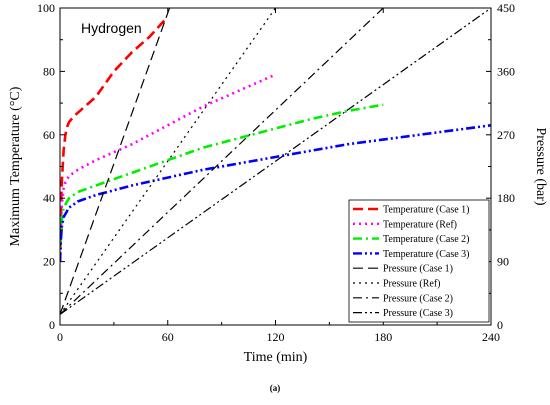 This screenshot has height=405, width=550. Describe the element at coordinates (426, 254) in the screenshot. I see `legend-label-temperature-case-3: Temperature (Case 3)` at that location.